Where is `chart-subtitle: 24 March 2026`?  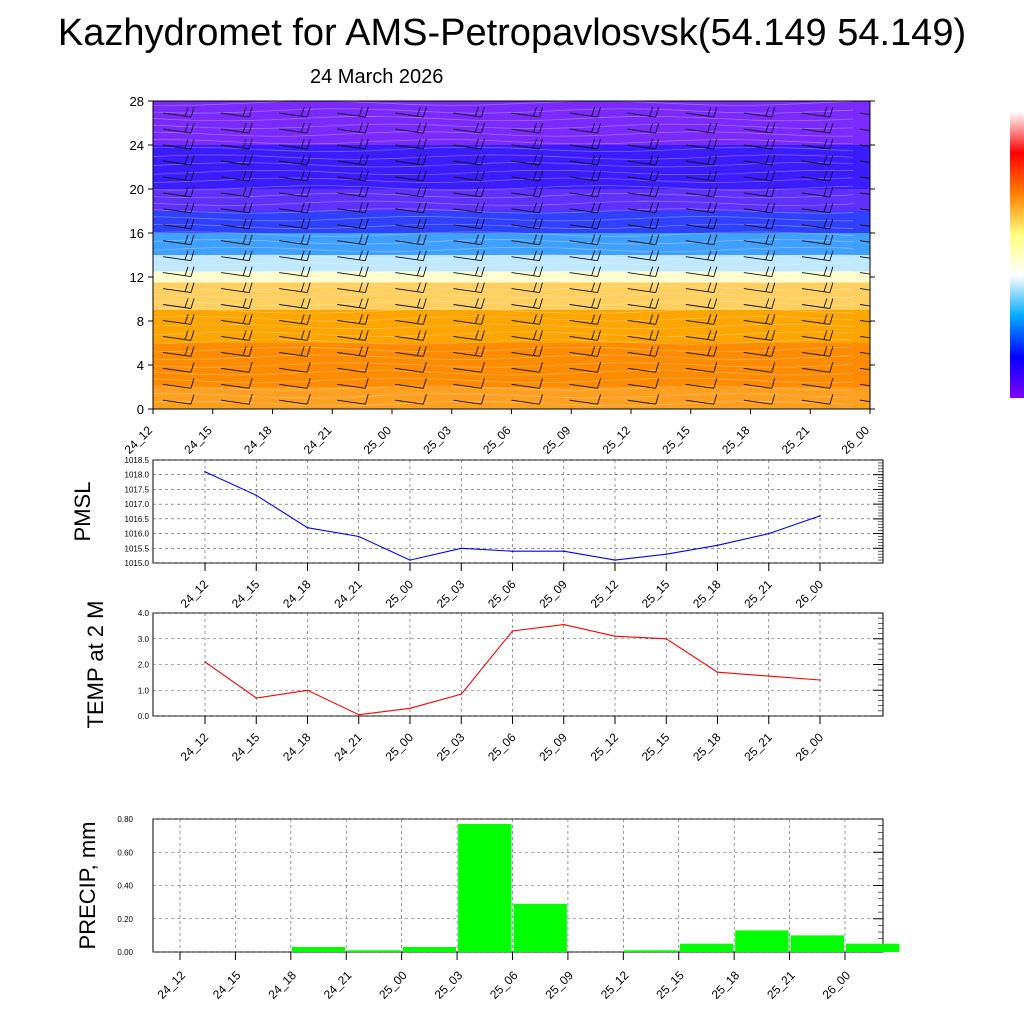 chart-subtitle: 24 March 2026 is located at coordinates (377, 77).